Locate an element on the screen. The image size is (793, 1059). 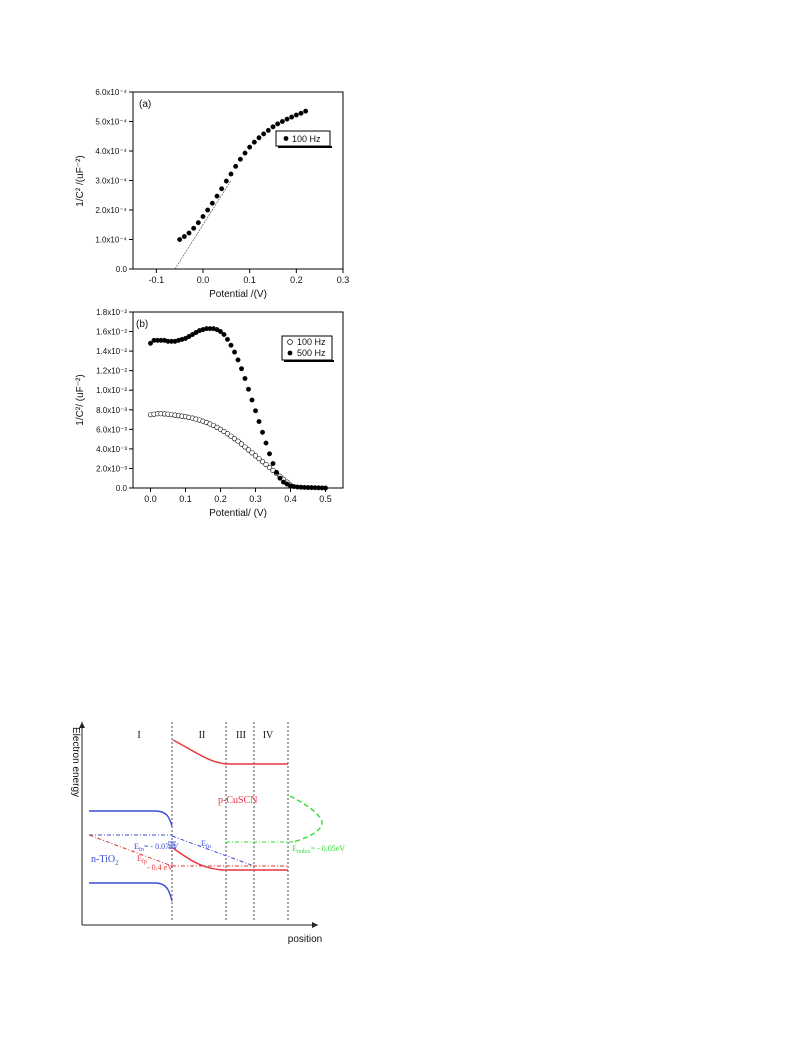
y-tick-label-b: 2.0x10⁻³ is located at coordinates (111, 468).